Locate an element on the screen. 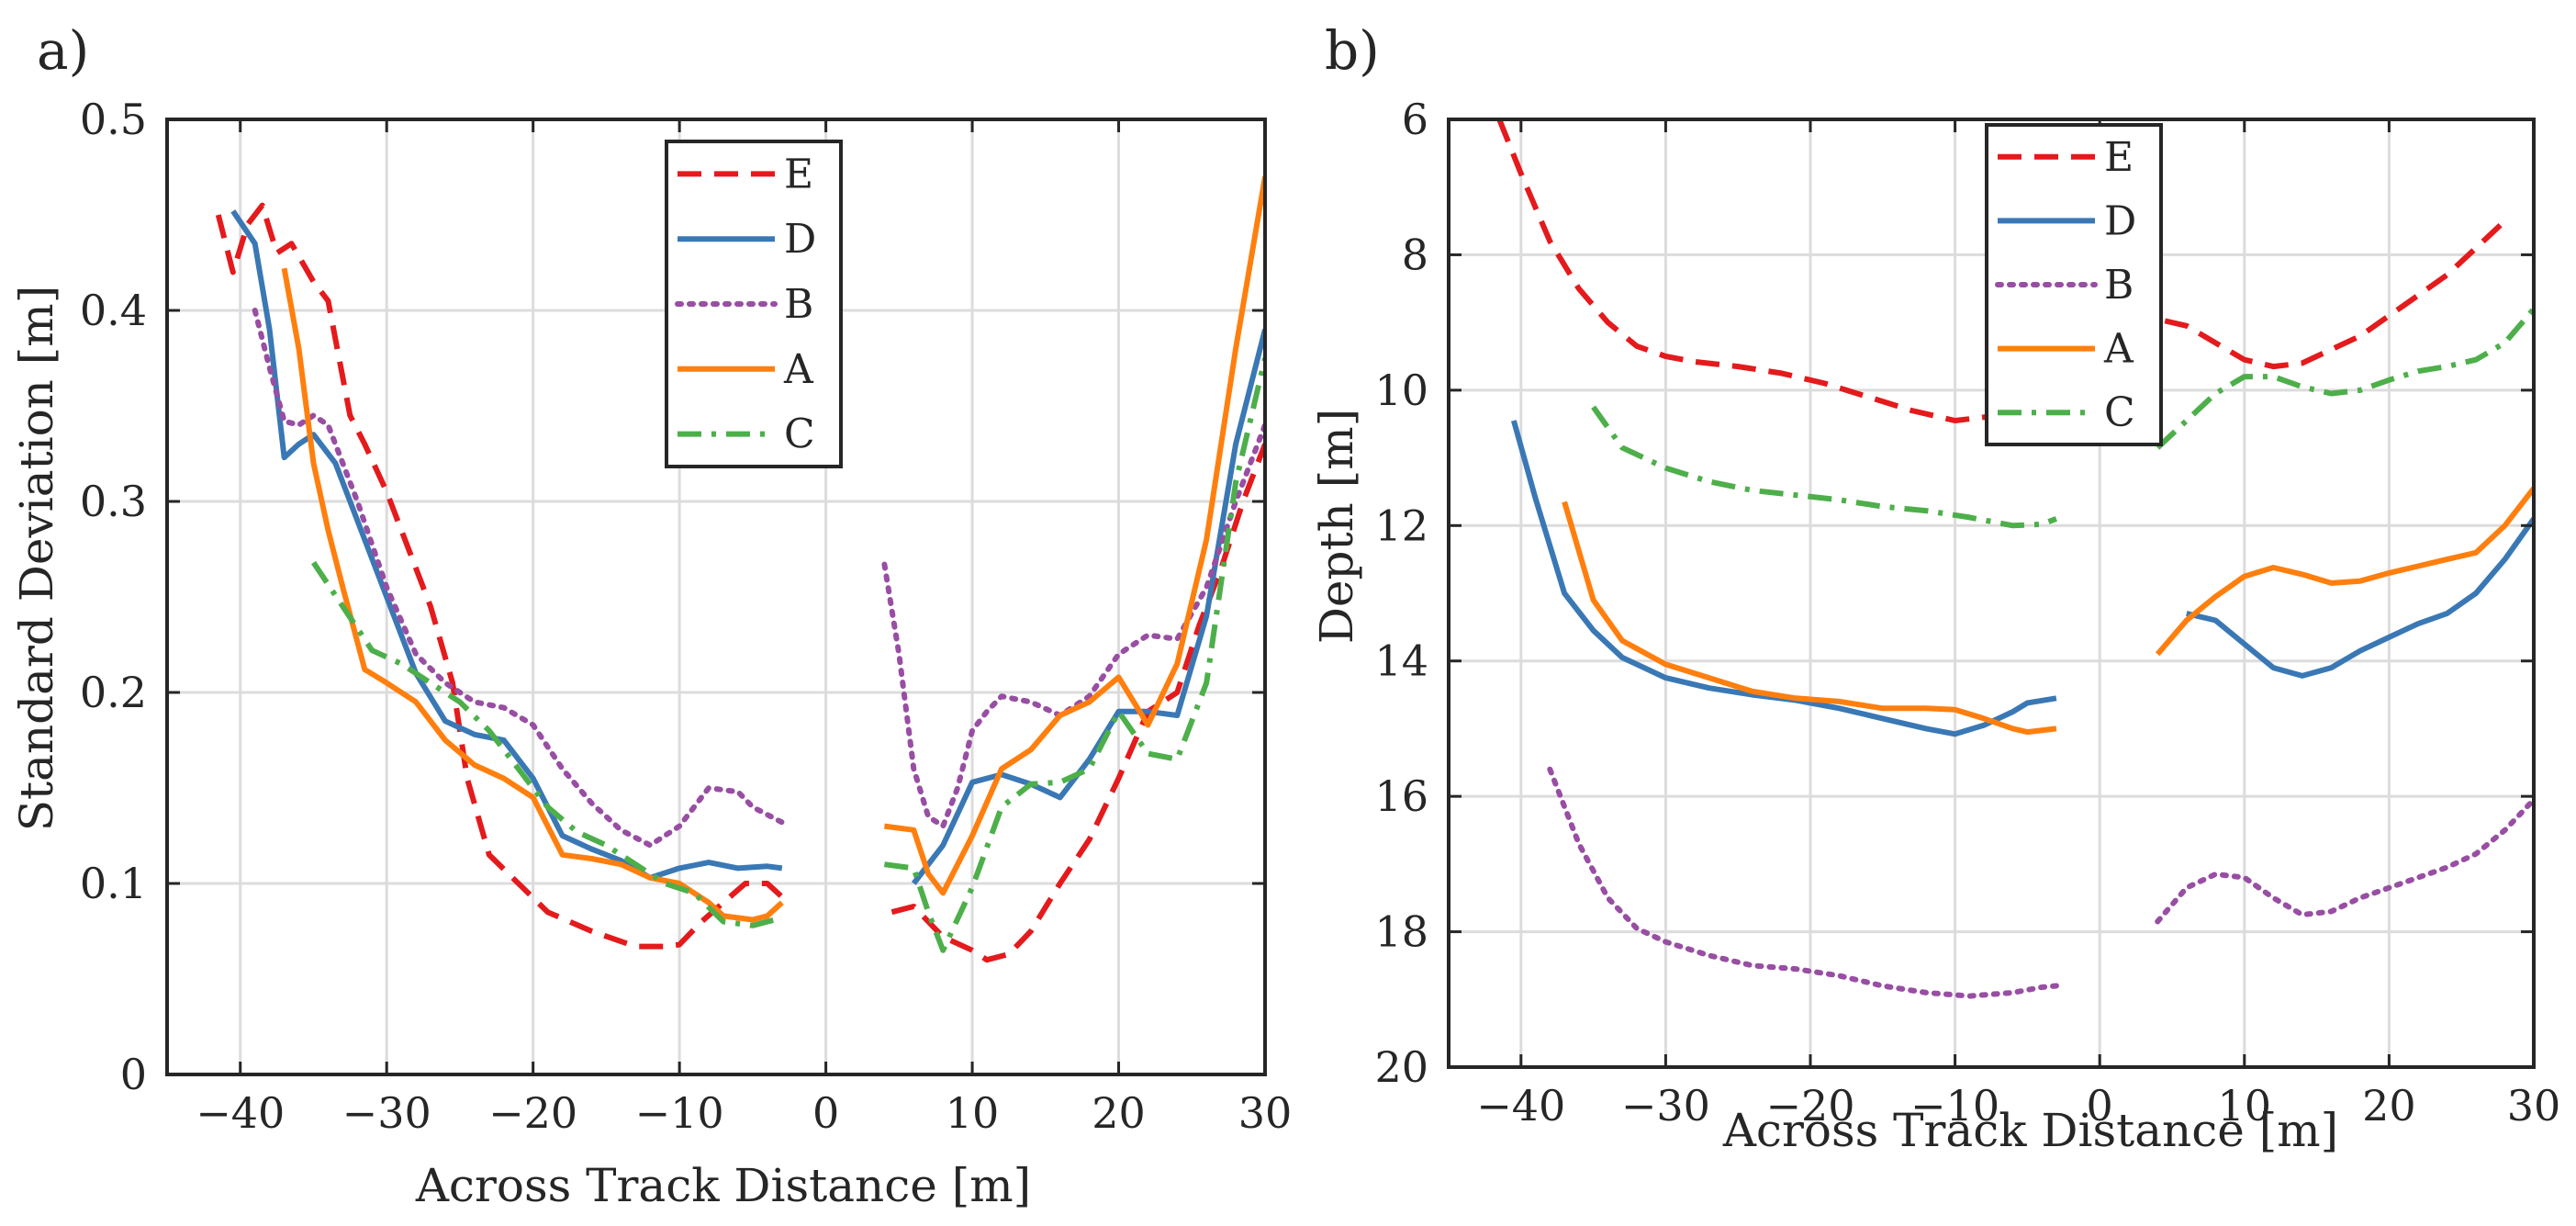 This screenshot has height=1226, width=2576. panel-b-x-axis-label: Across Track Distance [m] is located at coordinates (2030, 1130).